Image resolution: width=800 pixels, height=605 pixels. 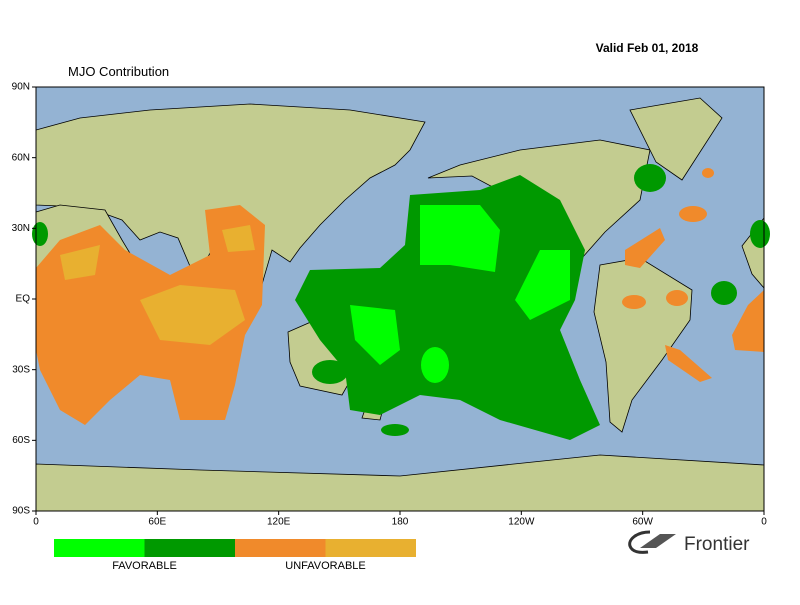 What do you see at coordinates (144, 566) in the screenshot?
I see `legend-label: FAVORABLE` at bounding box center [144, 566].